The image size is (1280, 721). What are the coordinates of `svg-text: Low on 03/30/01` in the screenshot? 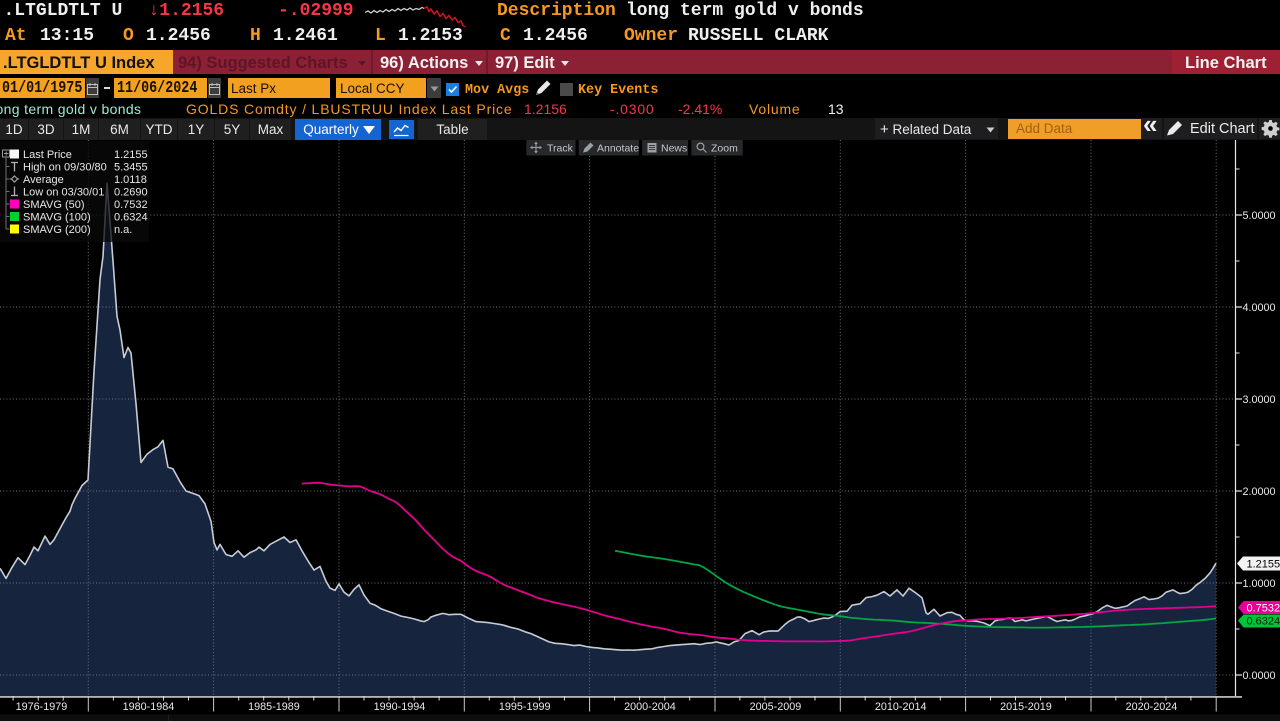 It's located at (63, 193).